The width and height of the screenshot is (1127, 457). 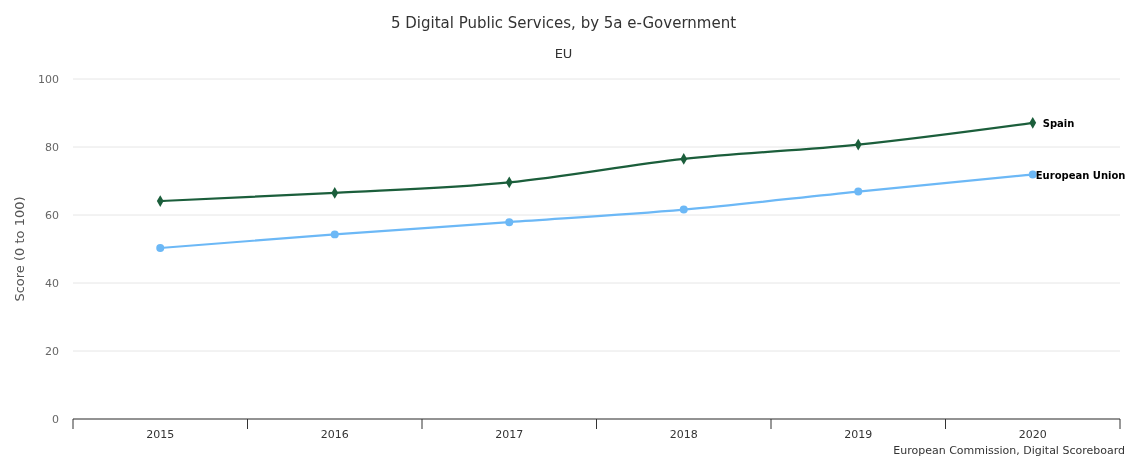 What do you see at coordinates (858, 434) in the screenshot?
I see `x-tick-label: 2019` at bounding box center [858, 434].